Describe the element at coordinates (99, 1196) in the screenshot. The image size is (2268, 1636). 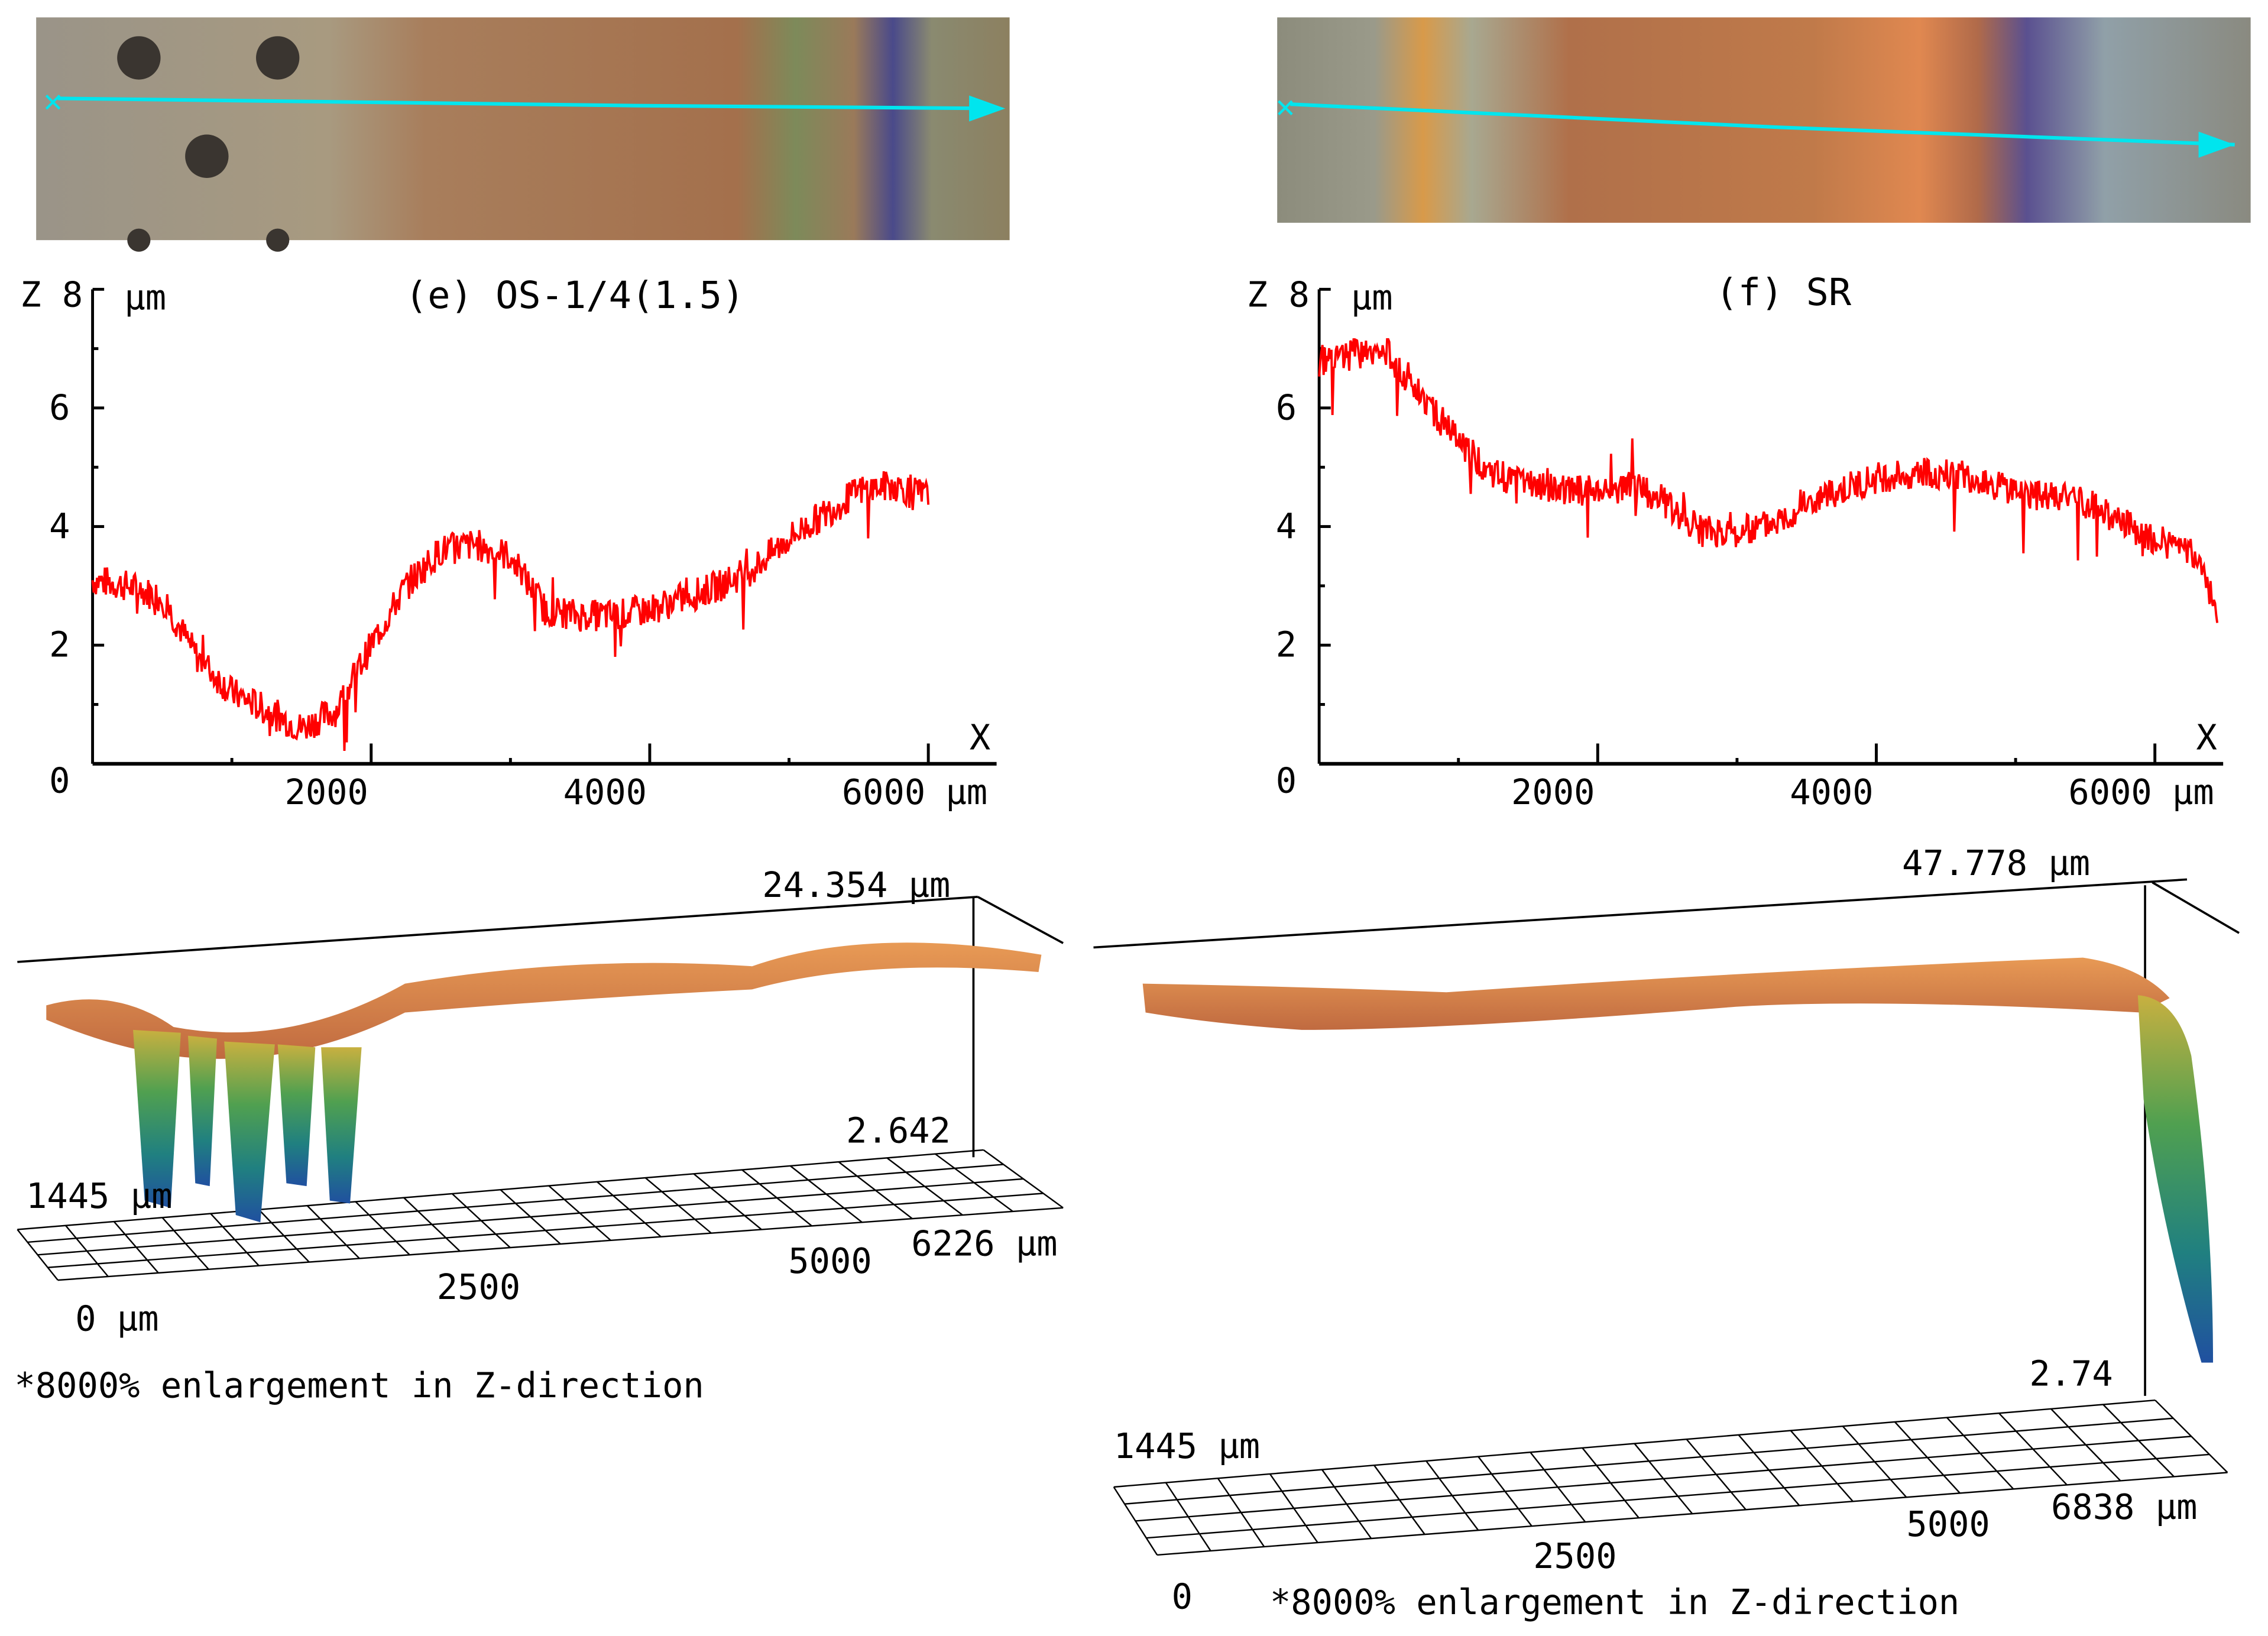
I see `y-extent-label-e: 1445 μm` at that location.